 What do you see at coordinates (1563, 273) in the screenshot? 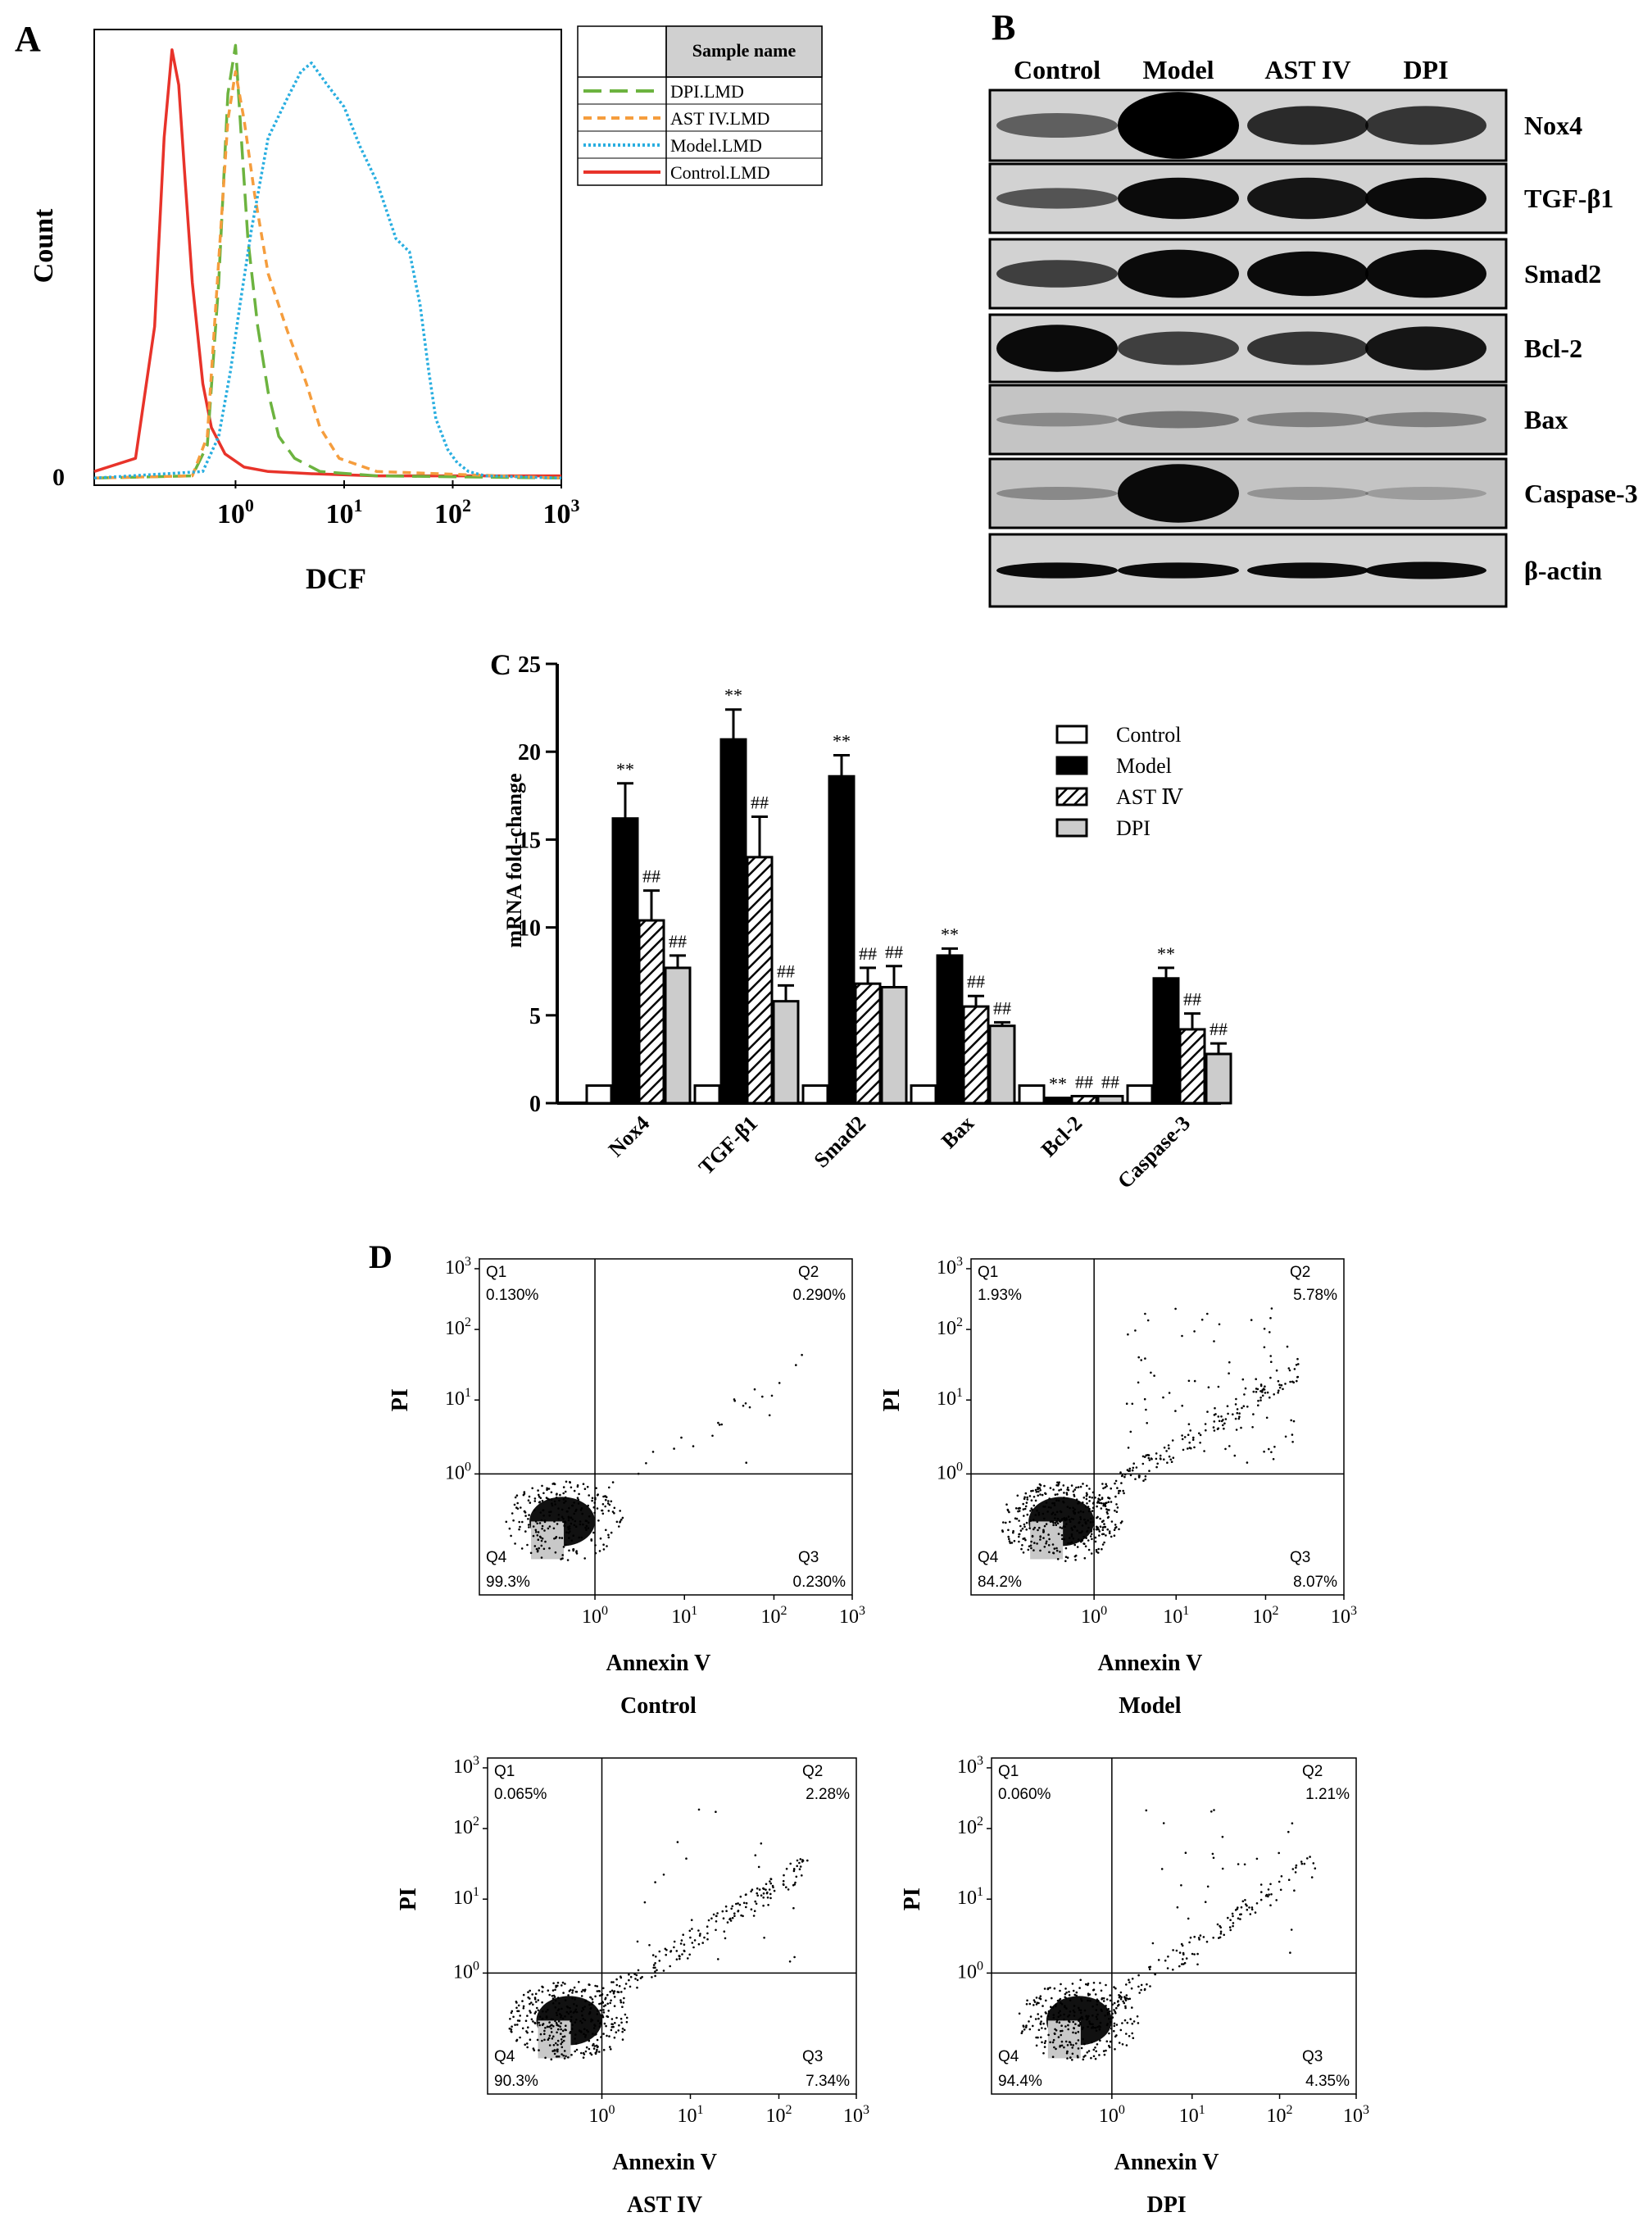
I see `blot-protein-label-2: Smad2` at bounding box center [1563, 273].